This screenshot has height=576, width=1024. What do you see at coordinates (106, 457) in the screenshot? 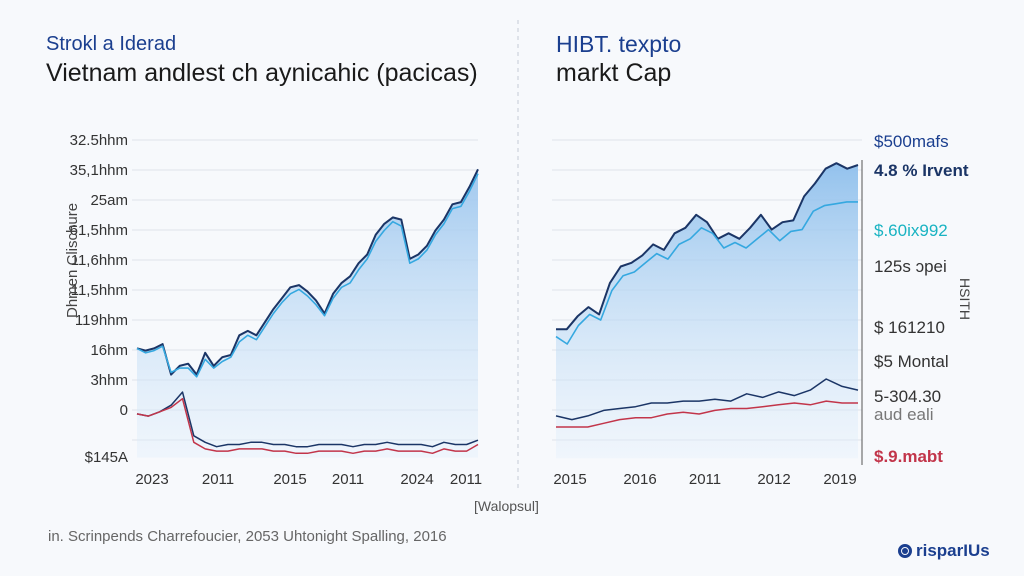
I see `left-y-tick-label: $145A` at bounding box center [106, 457].